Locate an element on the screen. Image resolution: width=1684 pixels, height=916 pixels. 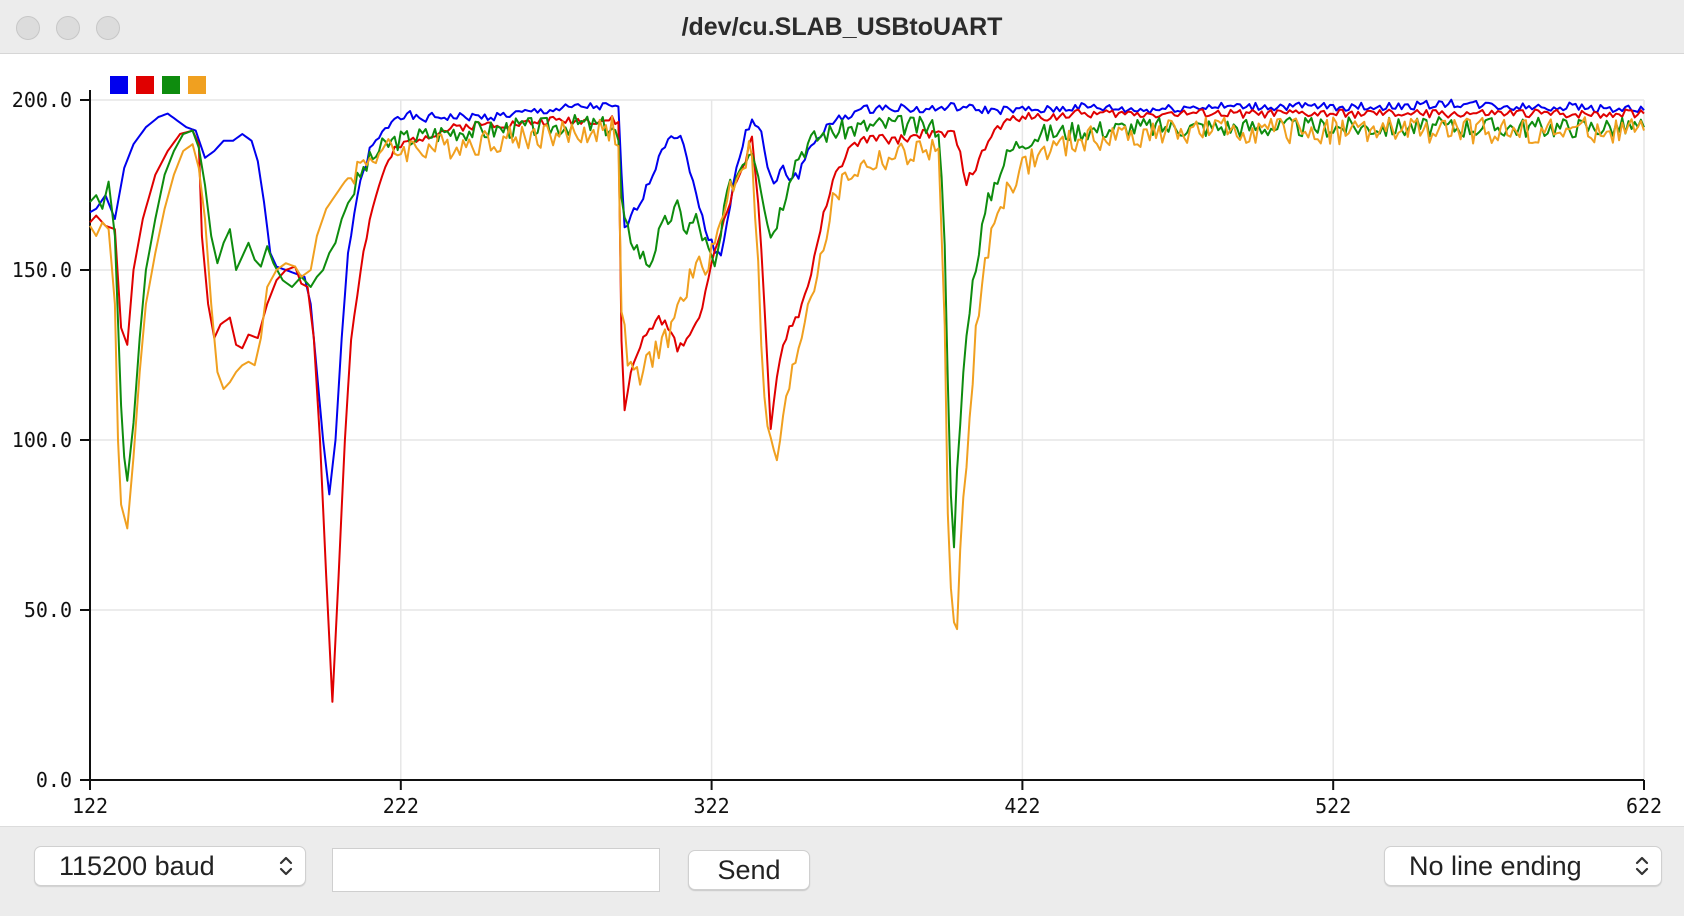
y-tick-label: 150.0 is located at coordinates (42, 270).